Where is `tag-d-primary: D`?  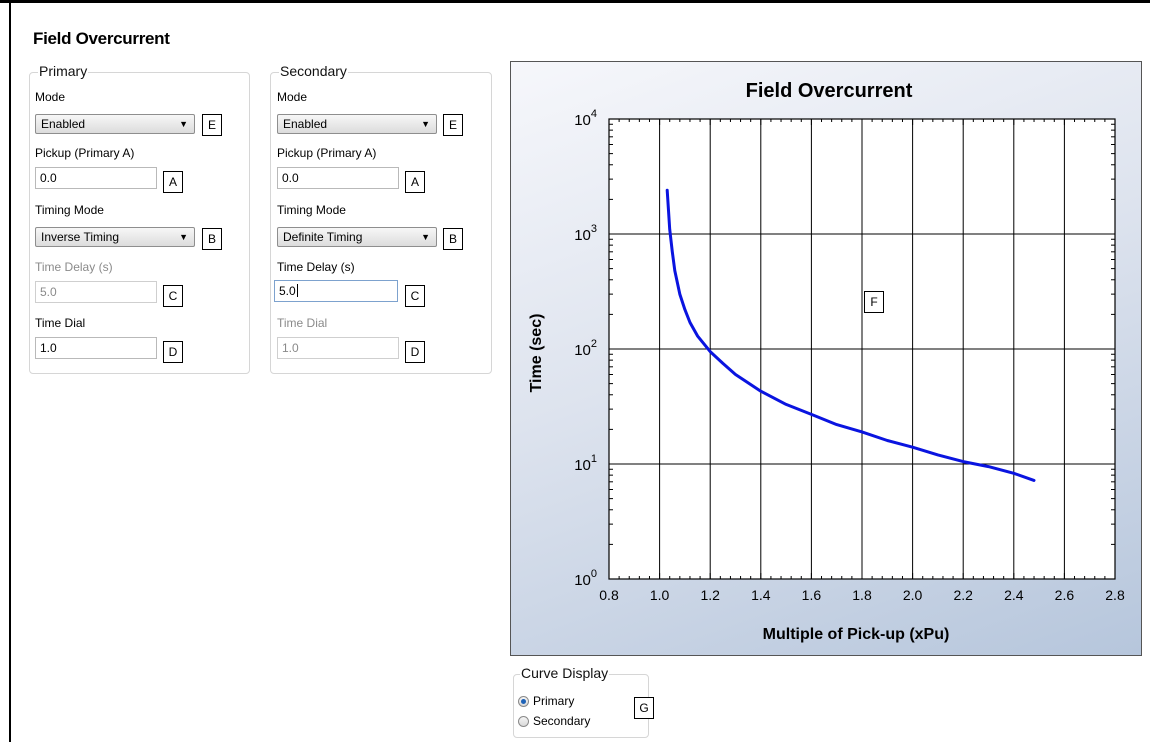
tag-d-primary: D is located at coordinates (173, 352).